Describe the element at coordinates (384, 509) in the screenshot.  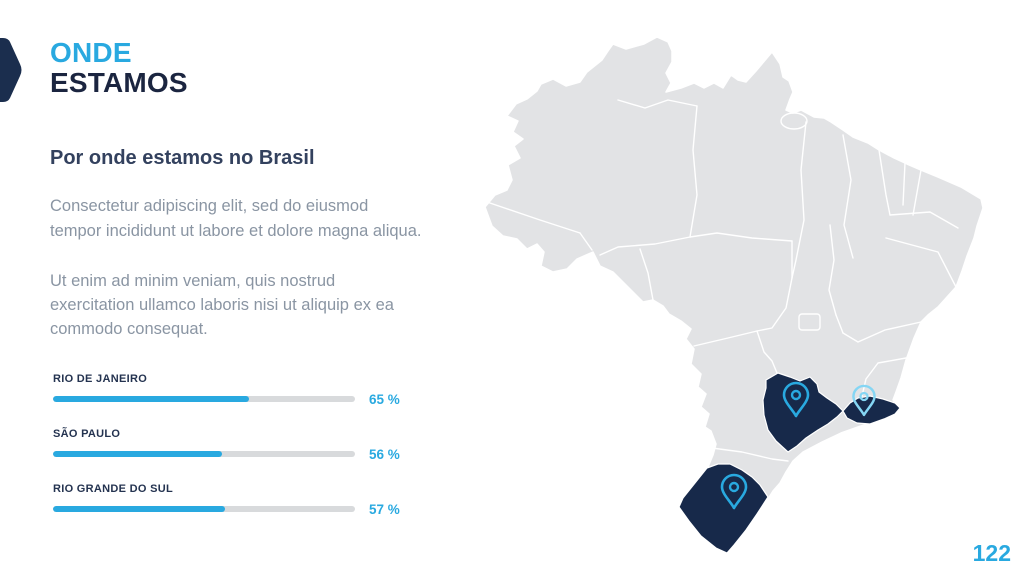
I see `stat-value: 57 %` at that location.